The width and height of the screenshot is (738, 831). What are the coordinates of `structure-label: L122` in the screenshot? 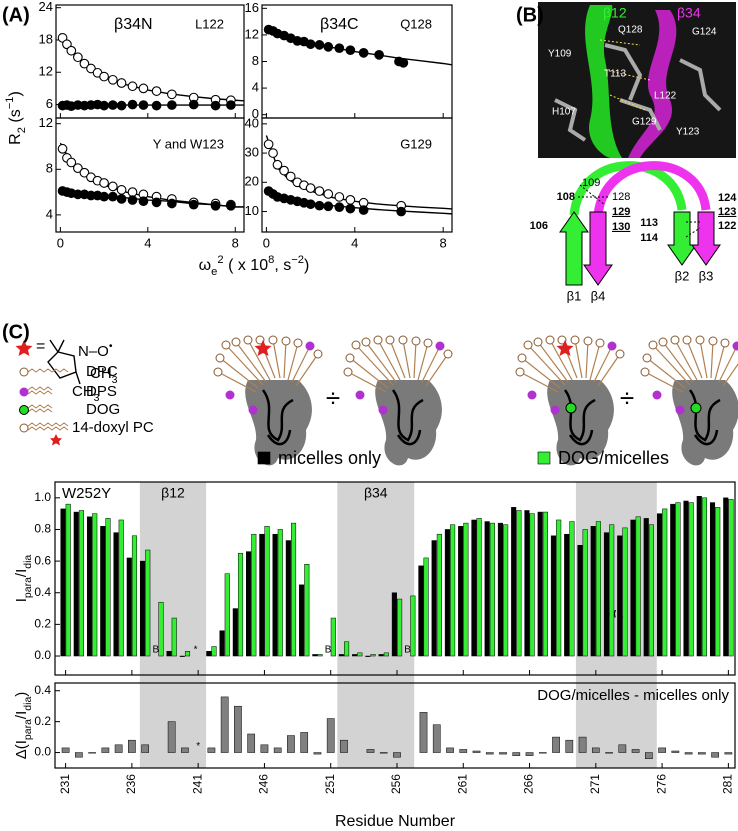 It's located at (665, 96).